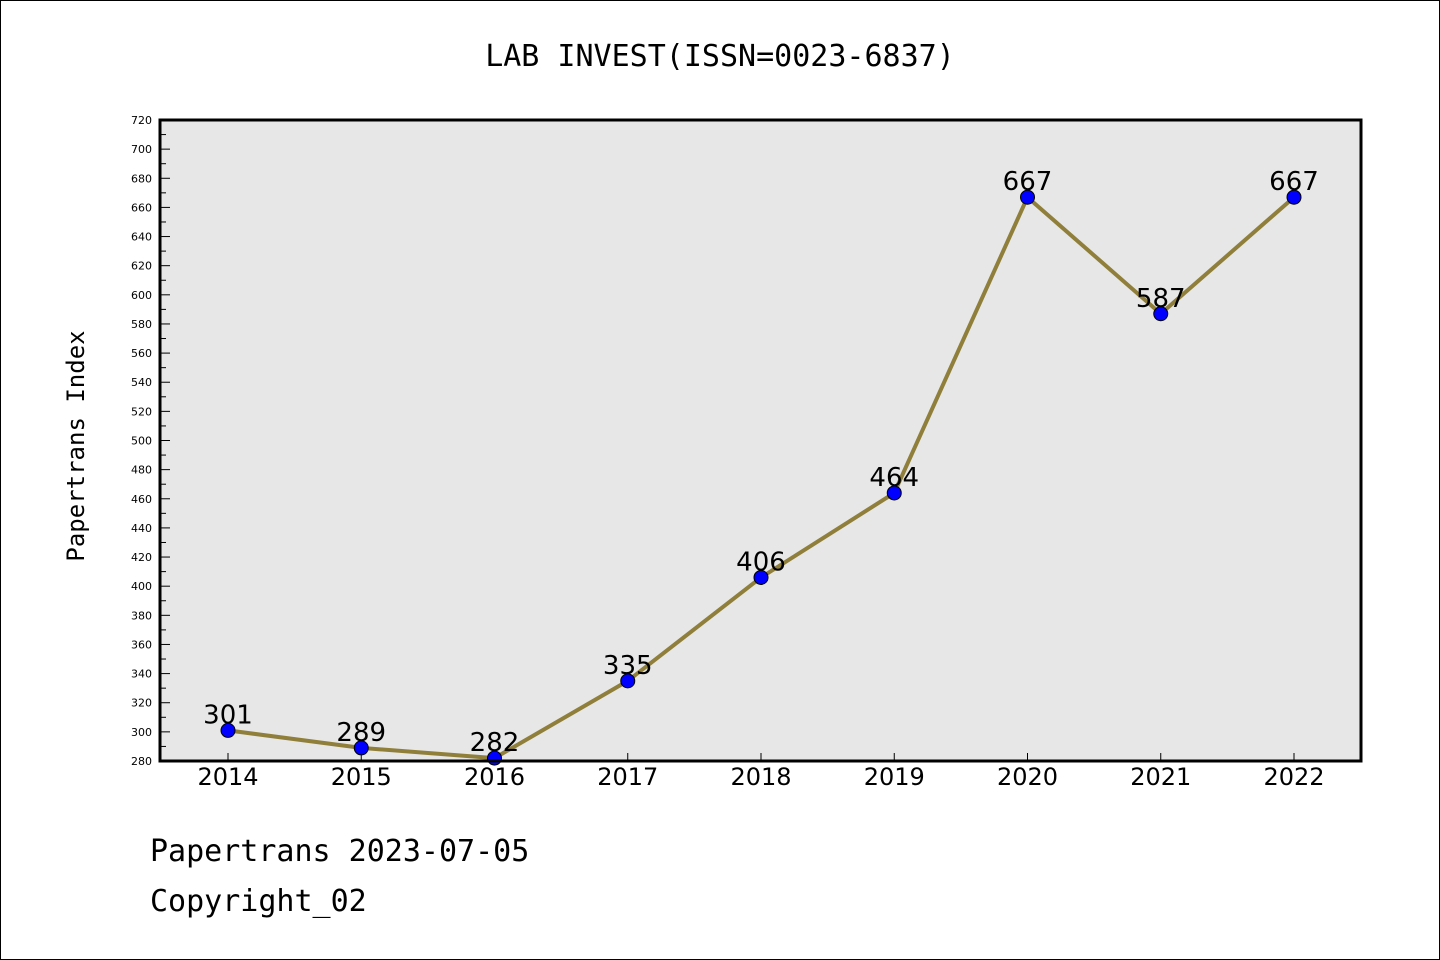 The height and width of the screenshot is (960, 1440). What do you see at coordinates (141, 120) in the screenshot?
I see `y-tick-label: 720` at bounding box center [141, 120].